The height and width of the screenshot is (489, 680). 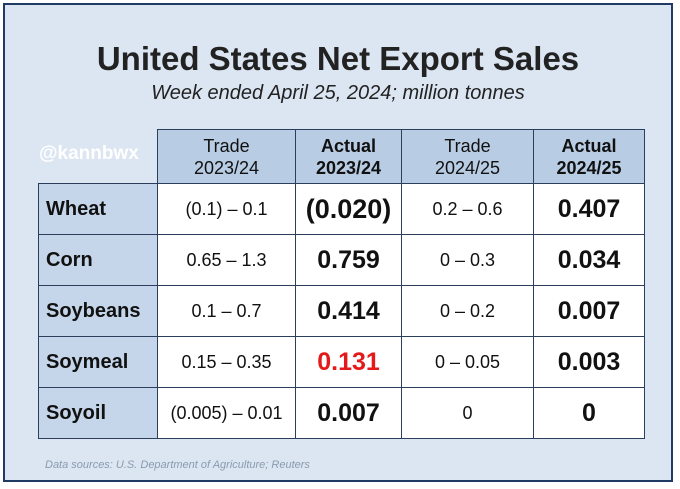 I want to click on actual-2023-24-cell: (0.020), so click(x=348, y=209).